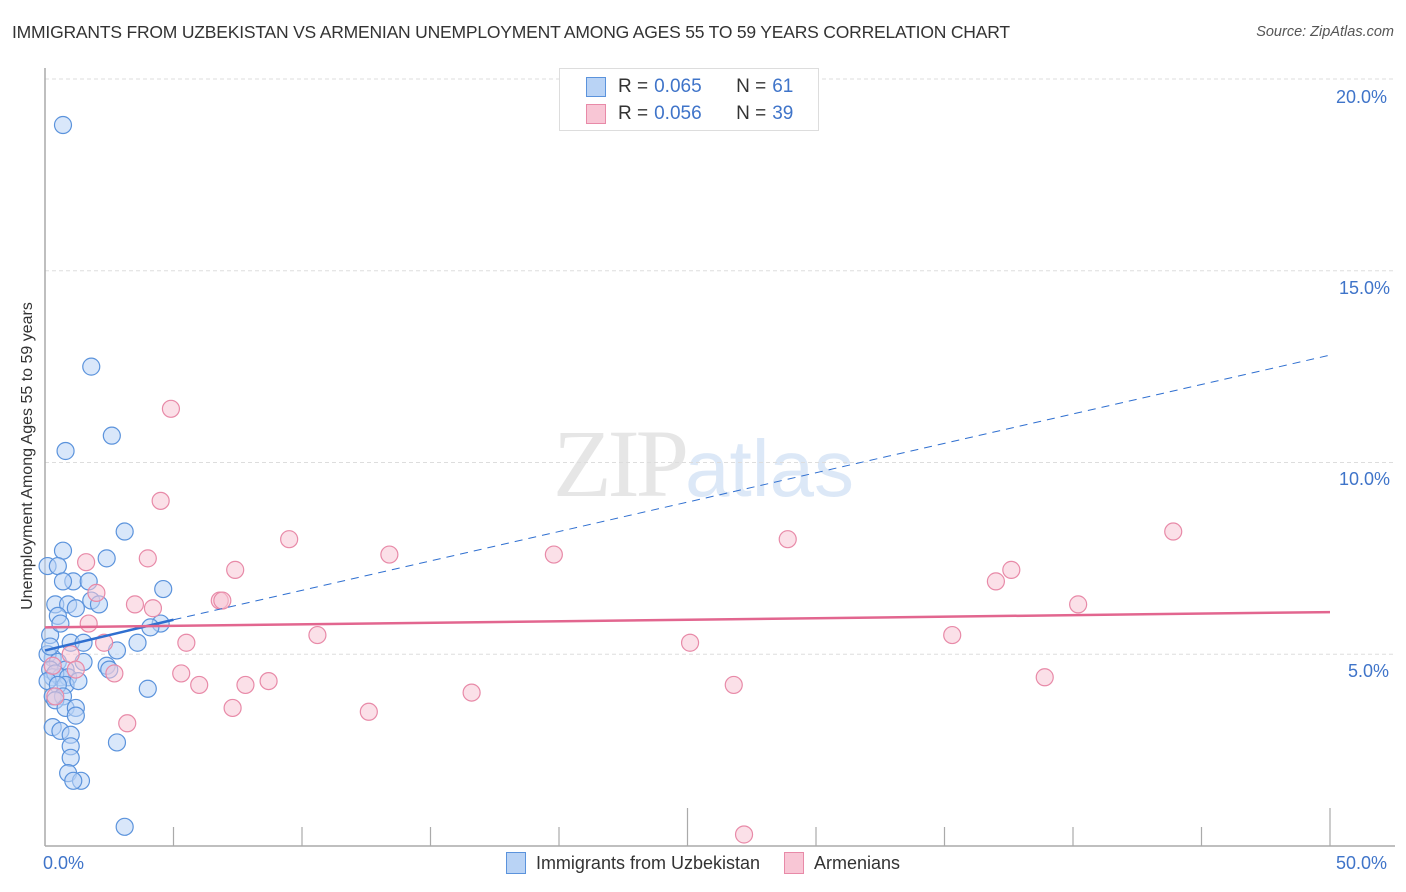 The width and height of the screenshot is (1406, 892). What do you see at coordinates (647, 862) in the screenshot?
I see `legend-label: Immigrants from Uzbekistan` at bounding box center [647, 862].